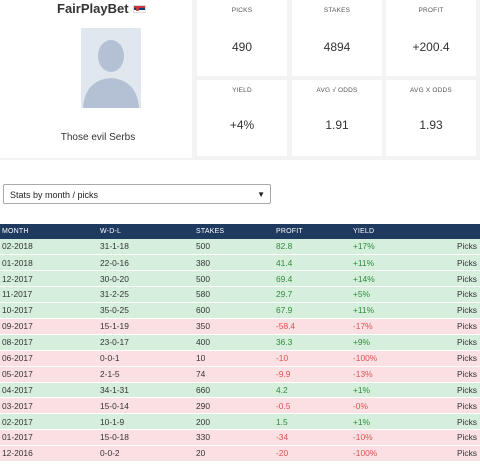  I want to click on month-cell: 01-2017, so click(49, 438).